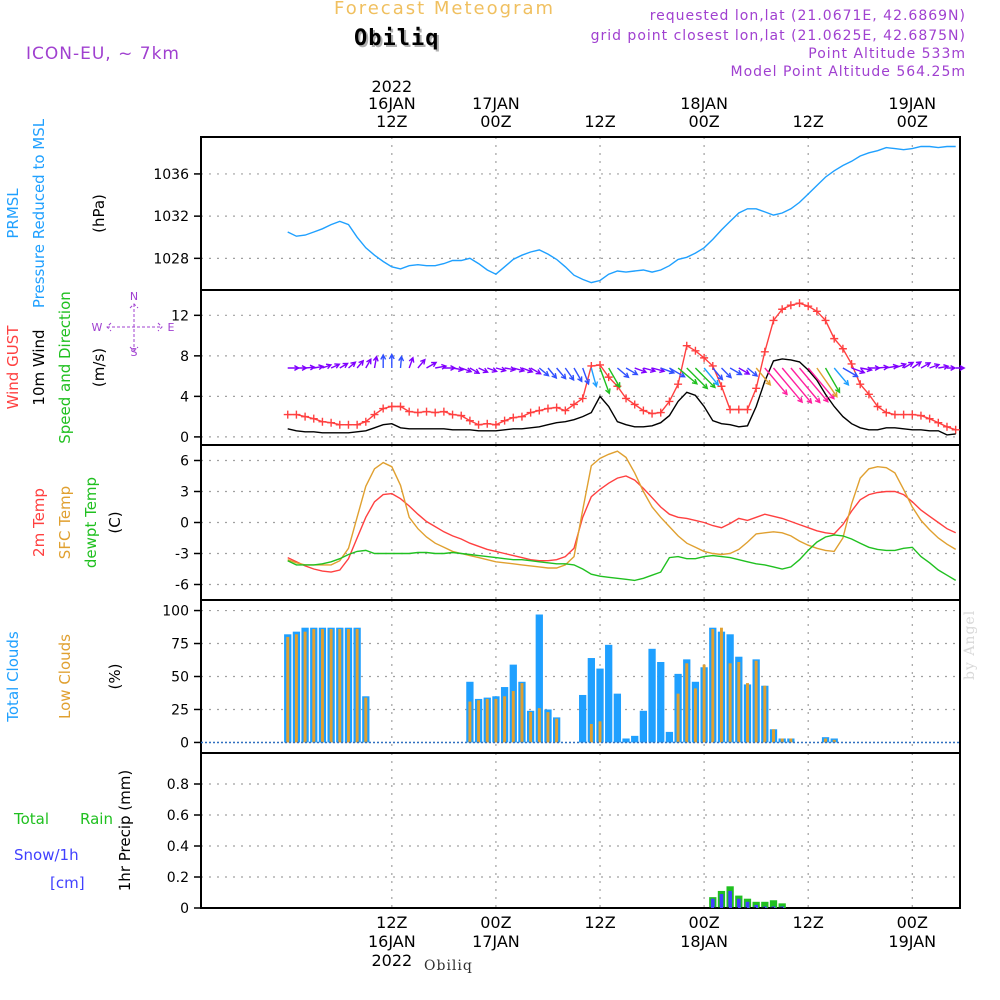 The image size is (1000, 1000). What do you see at coordinates (704, 941) in the screenshot?
I see `bottom-axis-date: 18JAN` at bounding box center [704, 941].